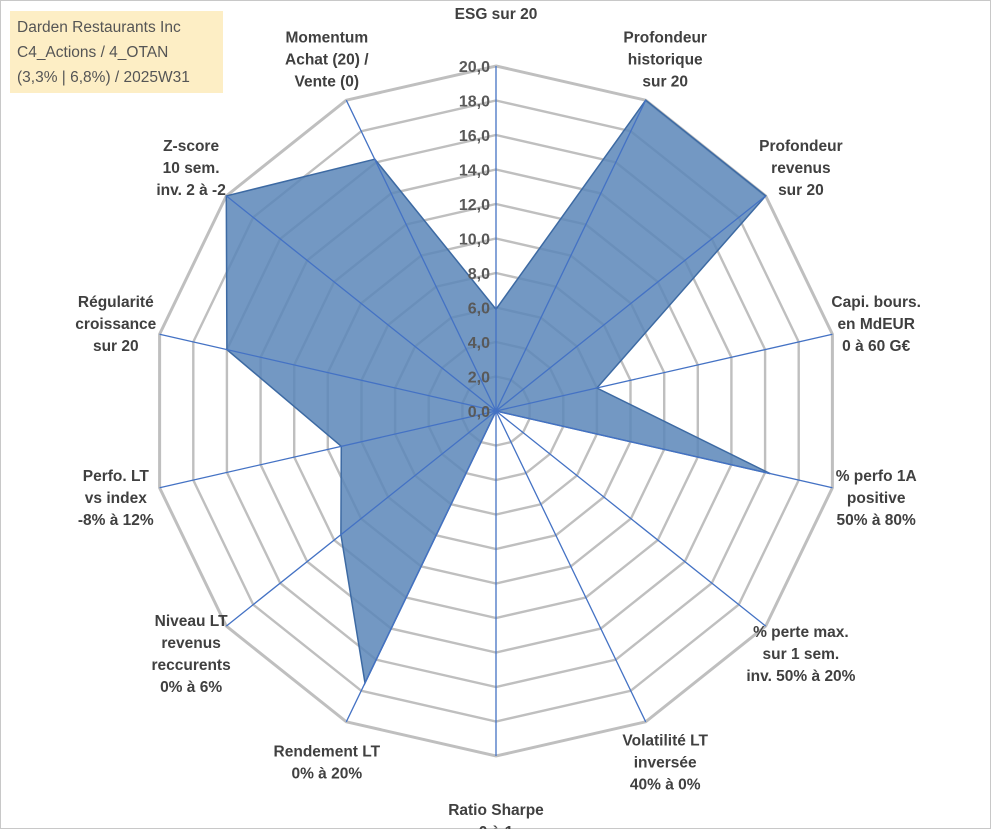 The width and height of the screenshot is (991, 829). Describe the element at coordinates (327, 751) in the screenshot. I see `axis-label-8-line-0: Rendement LT` at that location.